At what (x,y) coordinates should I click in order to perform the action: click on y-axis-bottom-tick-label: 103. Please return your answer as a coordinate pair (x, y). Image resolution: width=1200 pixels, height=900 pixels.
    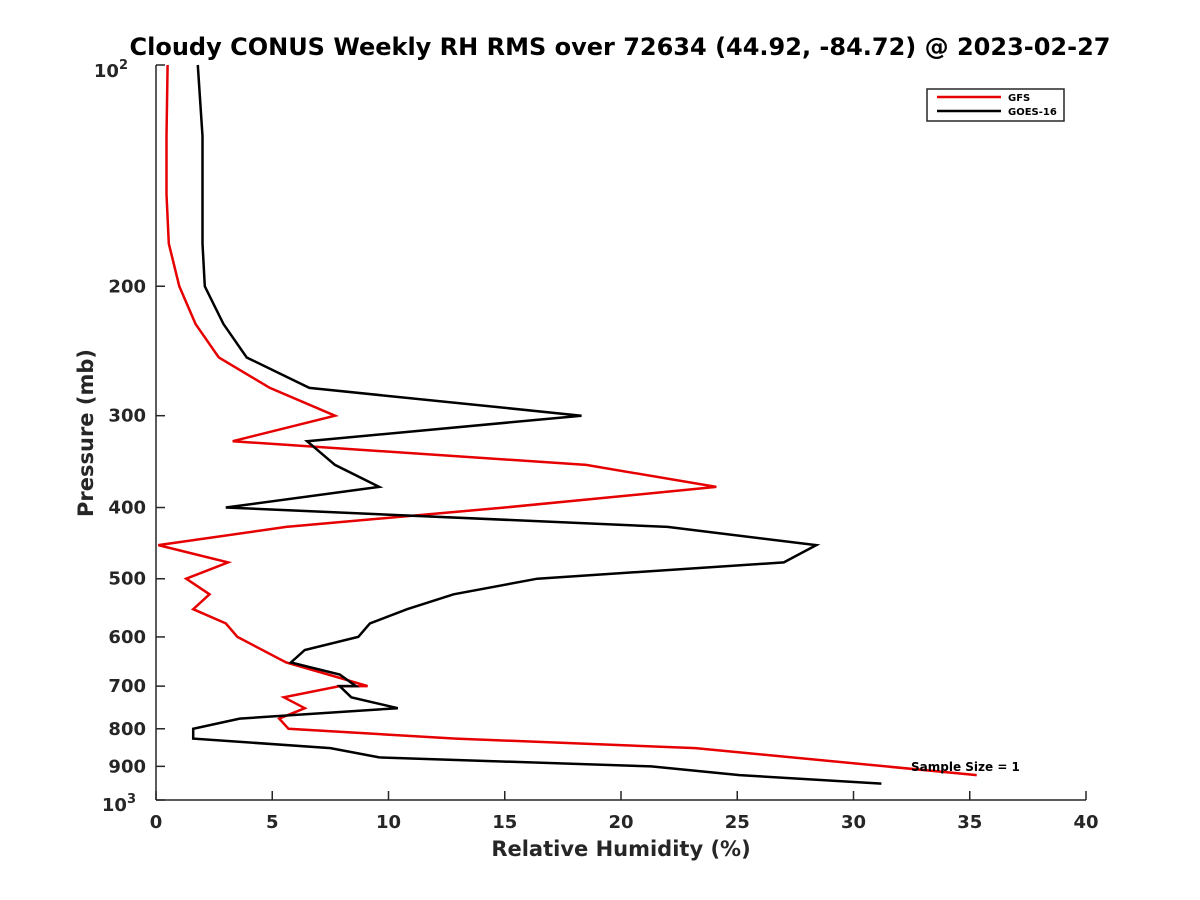
    Looking at the image, I should click on (119, 804).